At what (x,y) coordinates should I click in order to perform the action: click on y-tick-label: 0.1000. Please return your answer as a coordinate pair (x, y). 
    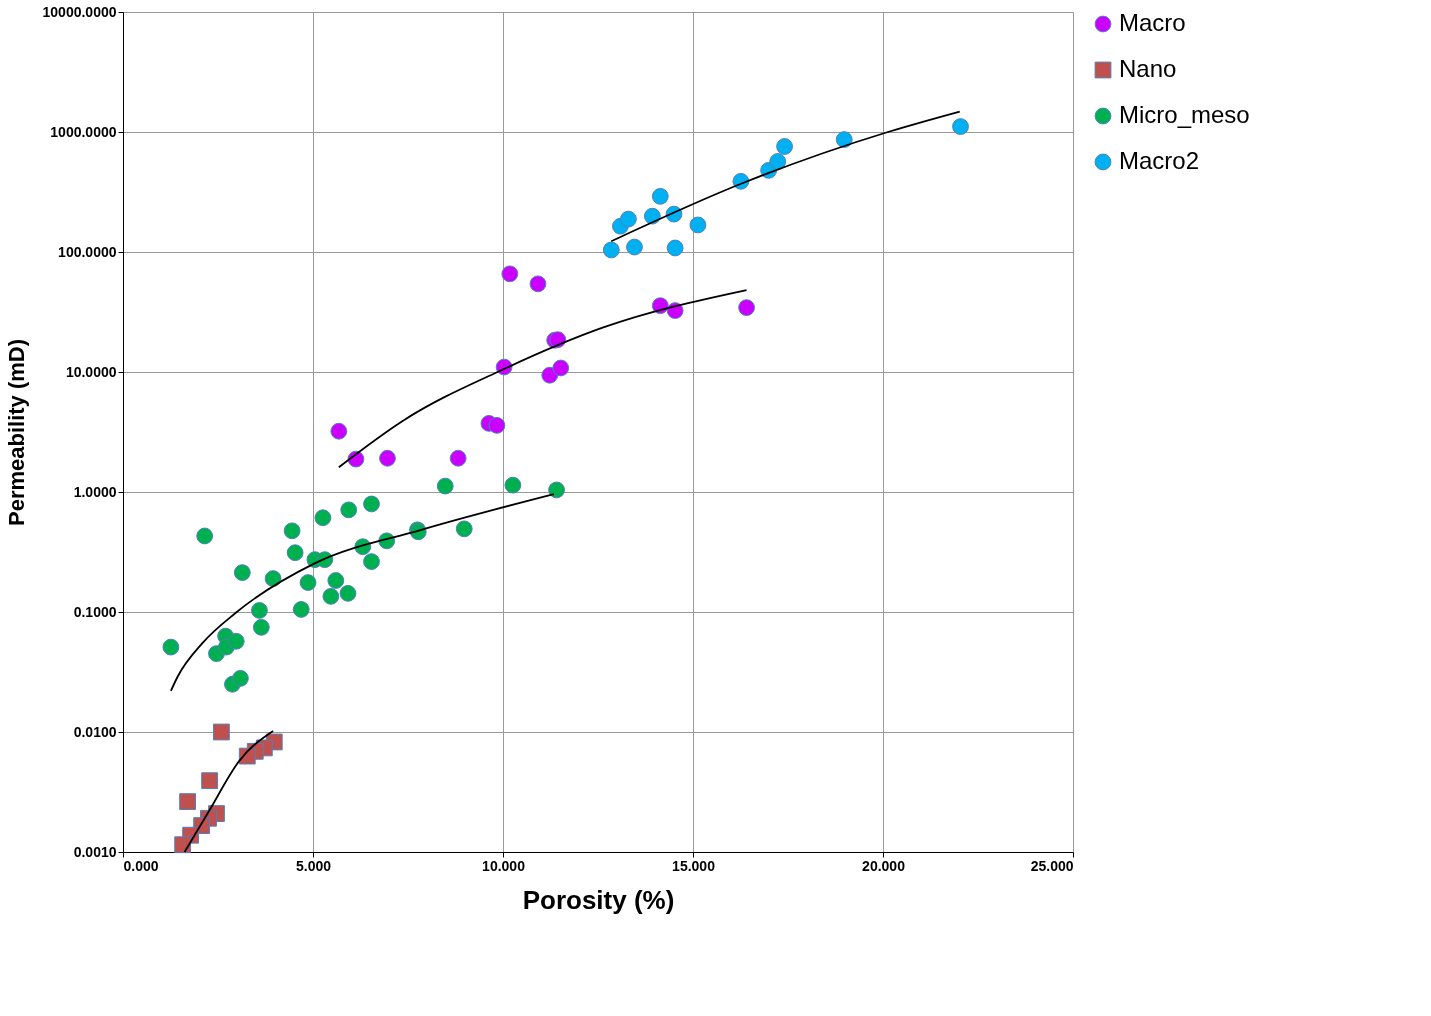
    Looking at the image, I should click on (95, 611).